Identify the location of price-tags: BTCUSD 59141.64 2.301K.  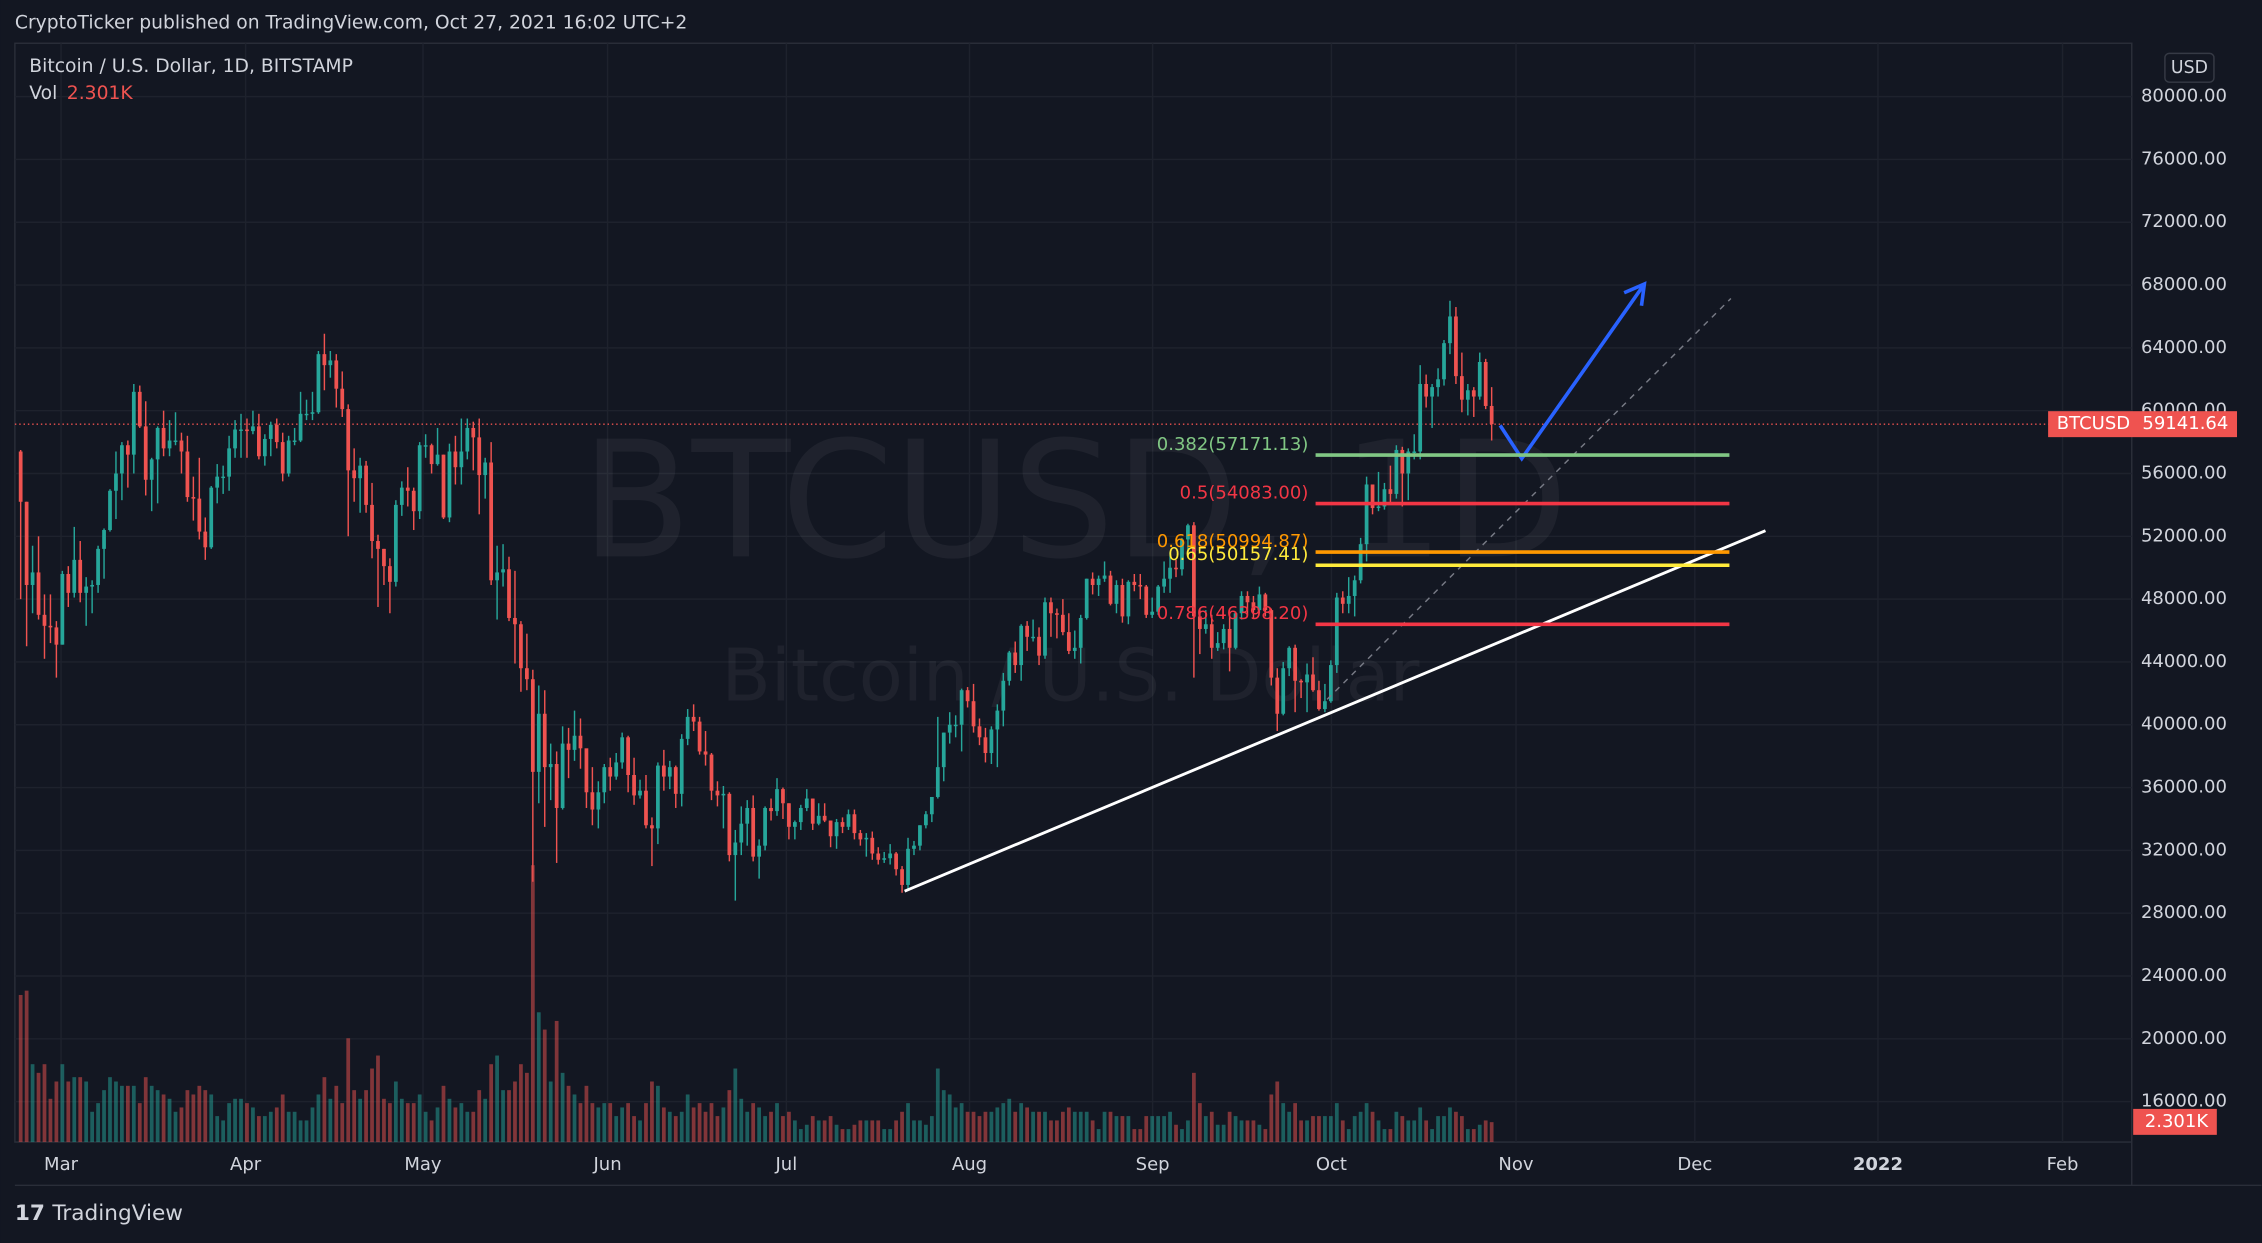
(2143, 773).